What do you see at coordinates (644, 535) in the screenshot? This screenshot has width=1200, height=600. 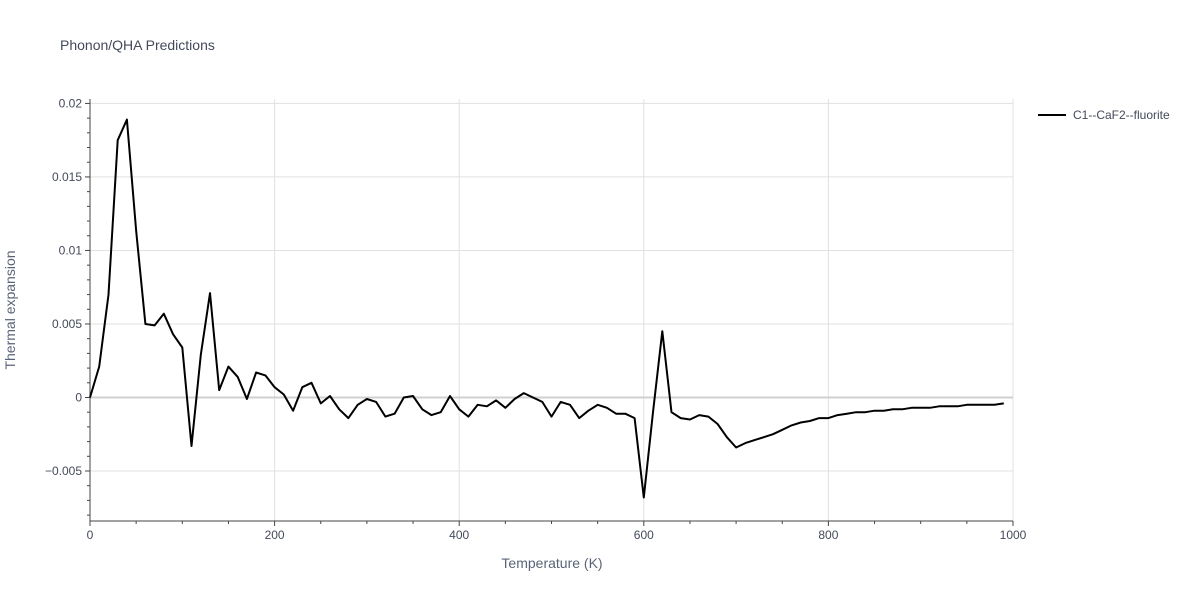 I see `x-tick-label: 600` at bounding box center [644, 535].